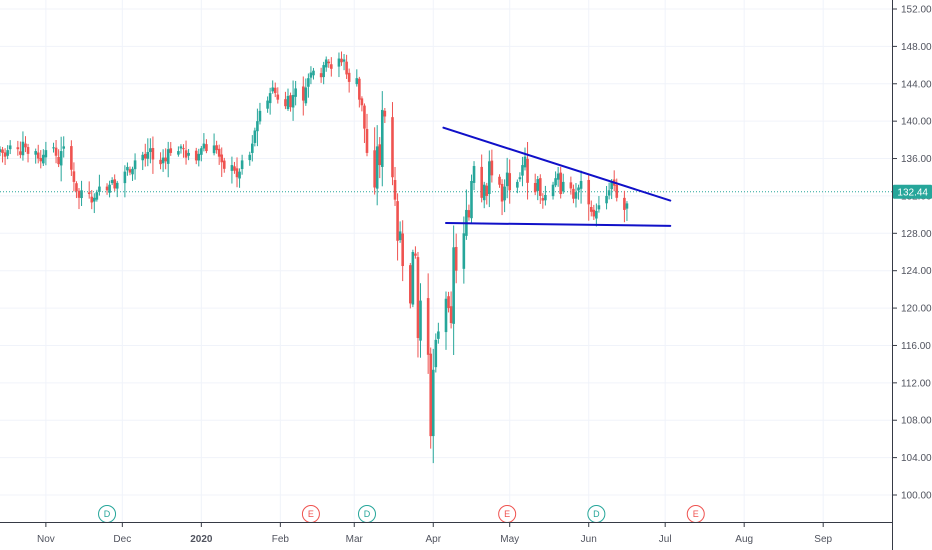 The width and height of the screenshot is (932, 550). What do you see at coordinates (557, 164) in the screenshot?
I see `trend-line-upper-resistance` at bounding box center [557, 164].